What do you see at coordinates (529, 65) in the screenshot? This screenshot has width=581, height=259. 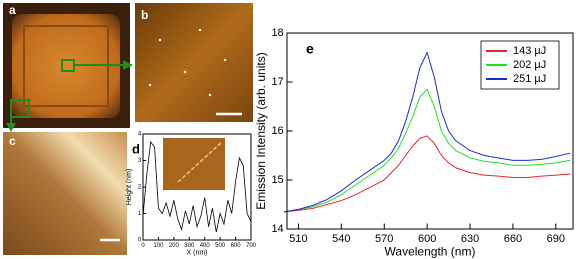 I see `legend-label: 202 µJ` at bounding box center [529, 65].